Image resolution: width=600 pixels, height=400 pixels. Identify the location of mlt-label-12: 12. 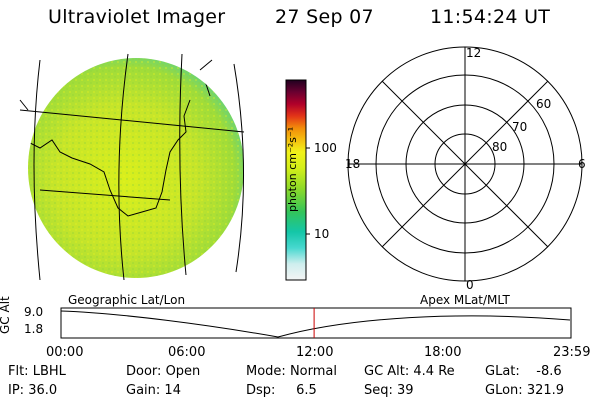
(474, 53).